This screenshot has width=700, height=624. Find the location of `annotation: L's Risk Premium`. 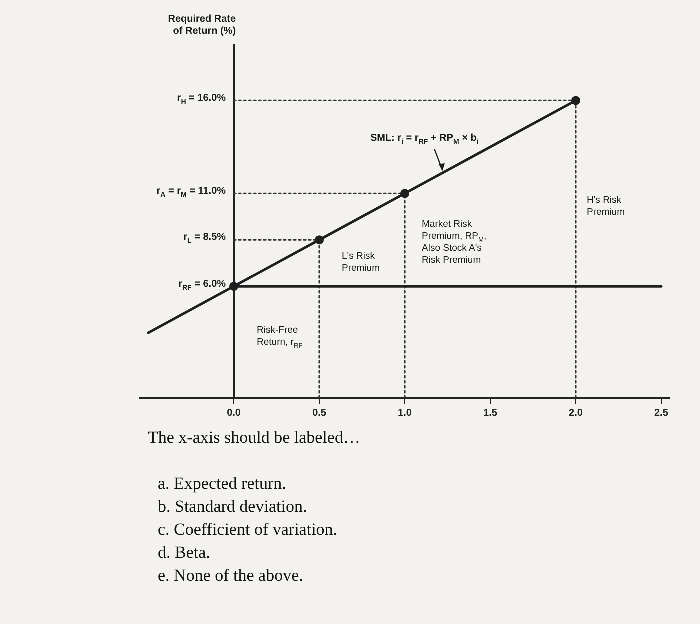

annotation: L's Risk Premium is located at coordinates (362, 263).